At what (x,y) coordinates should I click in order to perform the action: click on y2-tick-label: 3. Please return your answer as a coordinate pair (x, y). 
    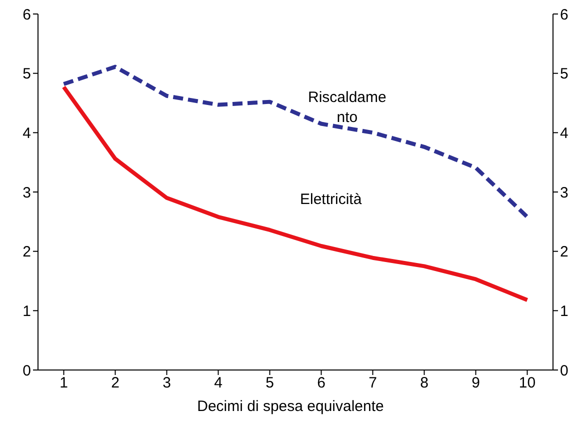
    Looking at the image, I should click on (564, 193).